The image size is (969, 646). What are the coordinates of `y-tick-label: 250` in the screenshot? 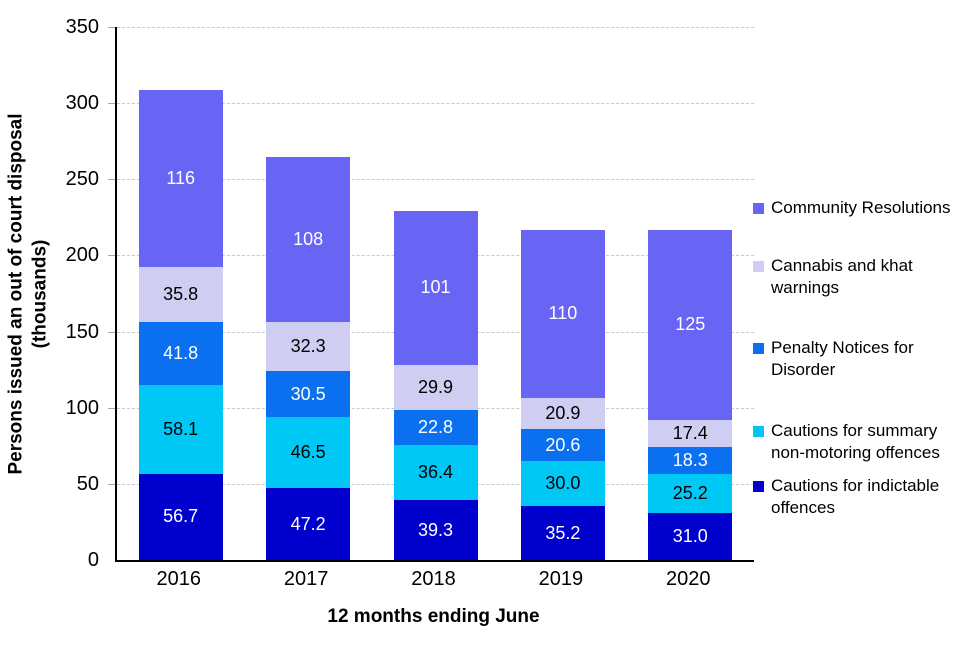 It's located at (82, 179).